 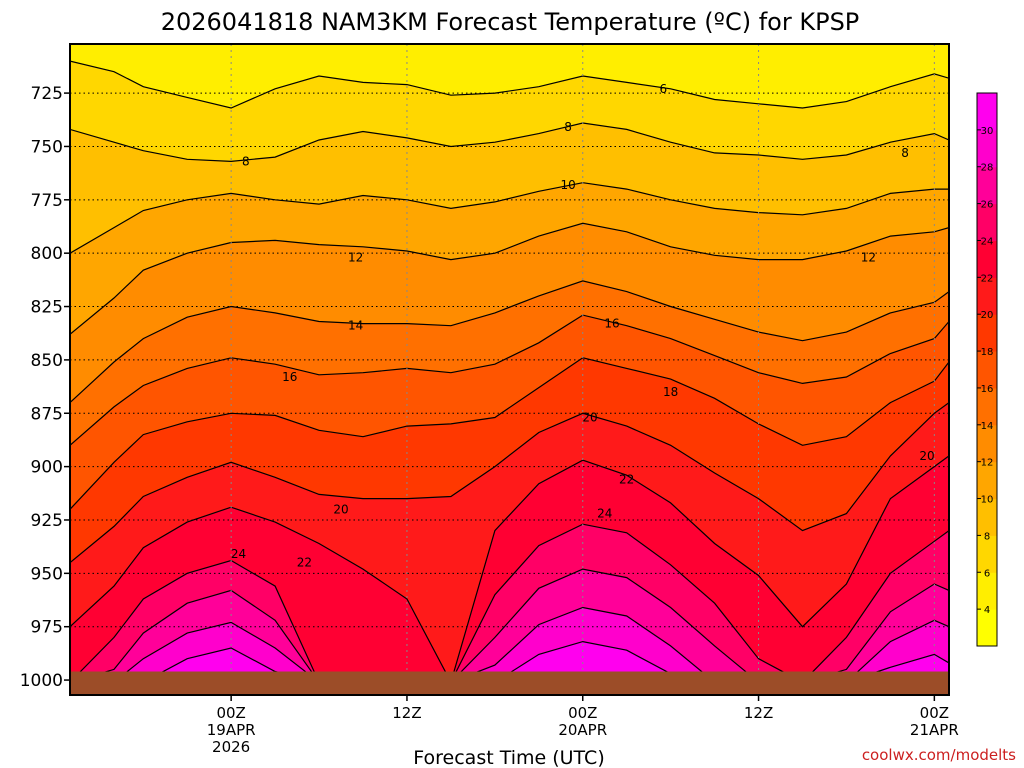 I want to click on colorbar-label-26: 26, so click(x=987, y=205).